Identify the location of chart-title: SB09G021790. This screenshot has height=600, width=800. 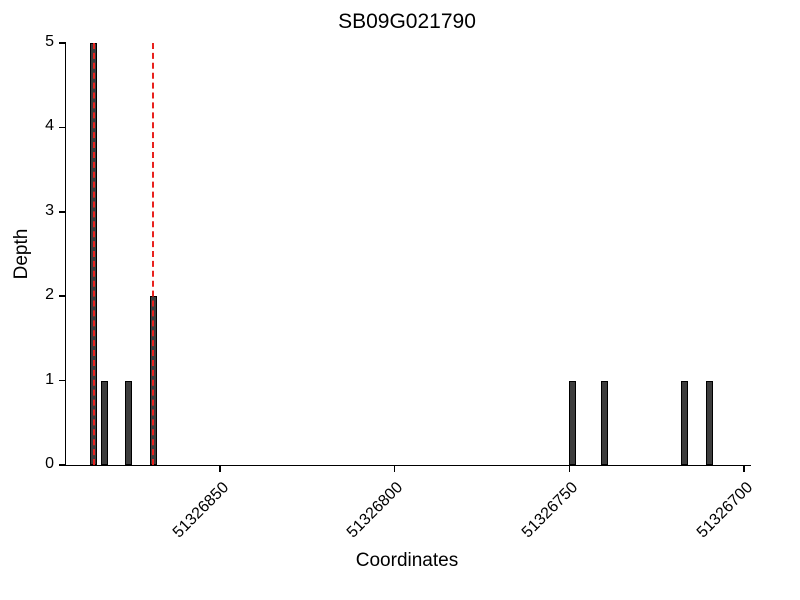
(407, 21).